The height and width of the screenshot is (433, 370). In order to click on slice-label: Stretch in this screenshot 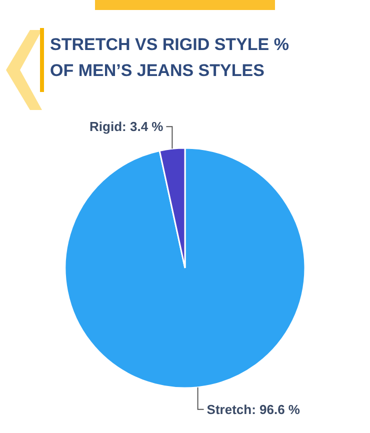, I will do `click(229, 409)`.